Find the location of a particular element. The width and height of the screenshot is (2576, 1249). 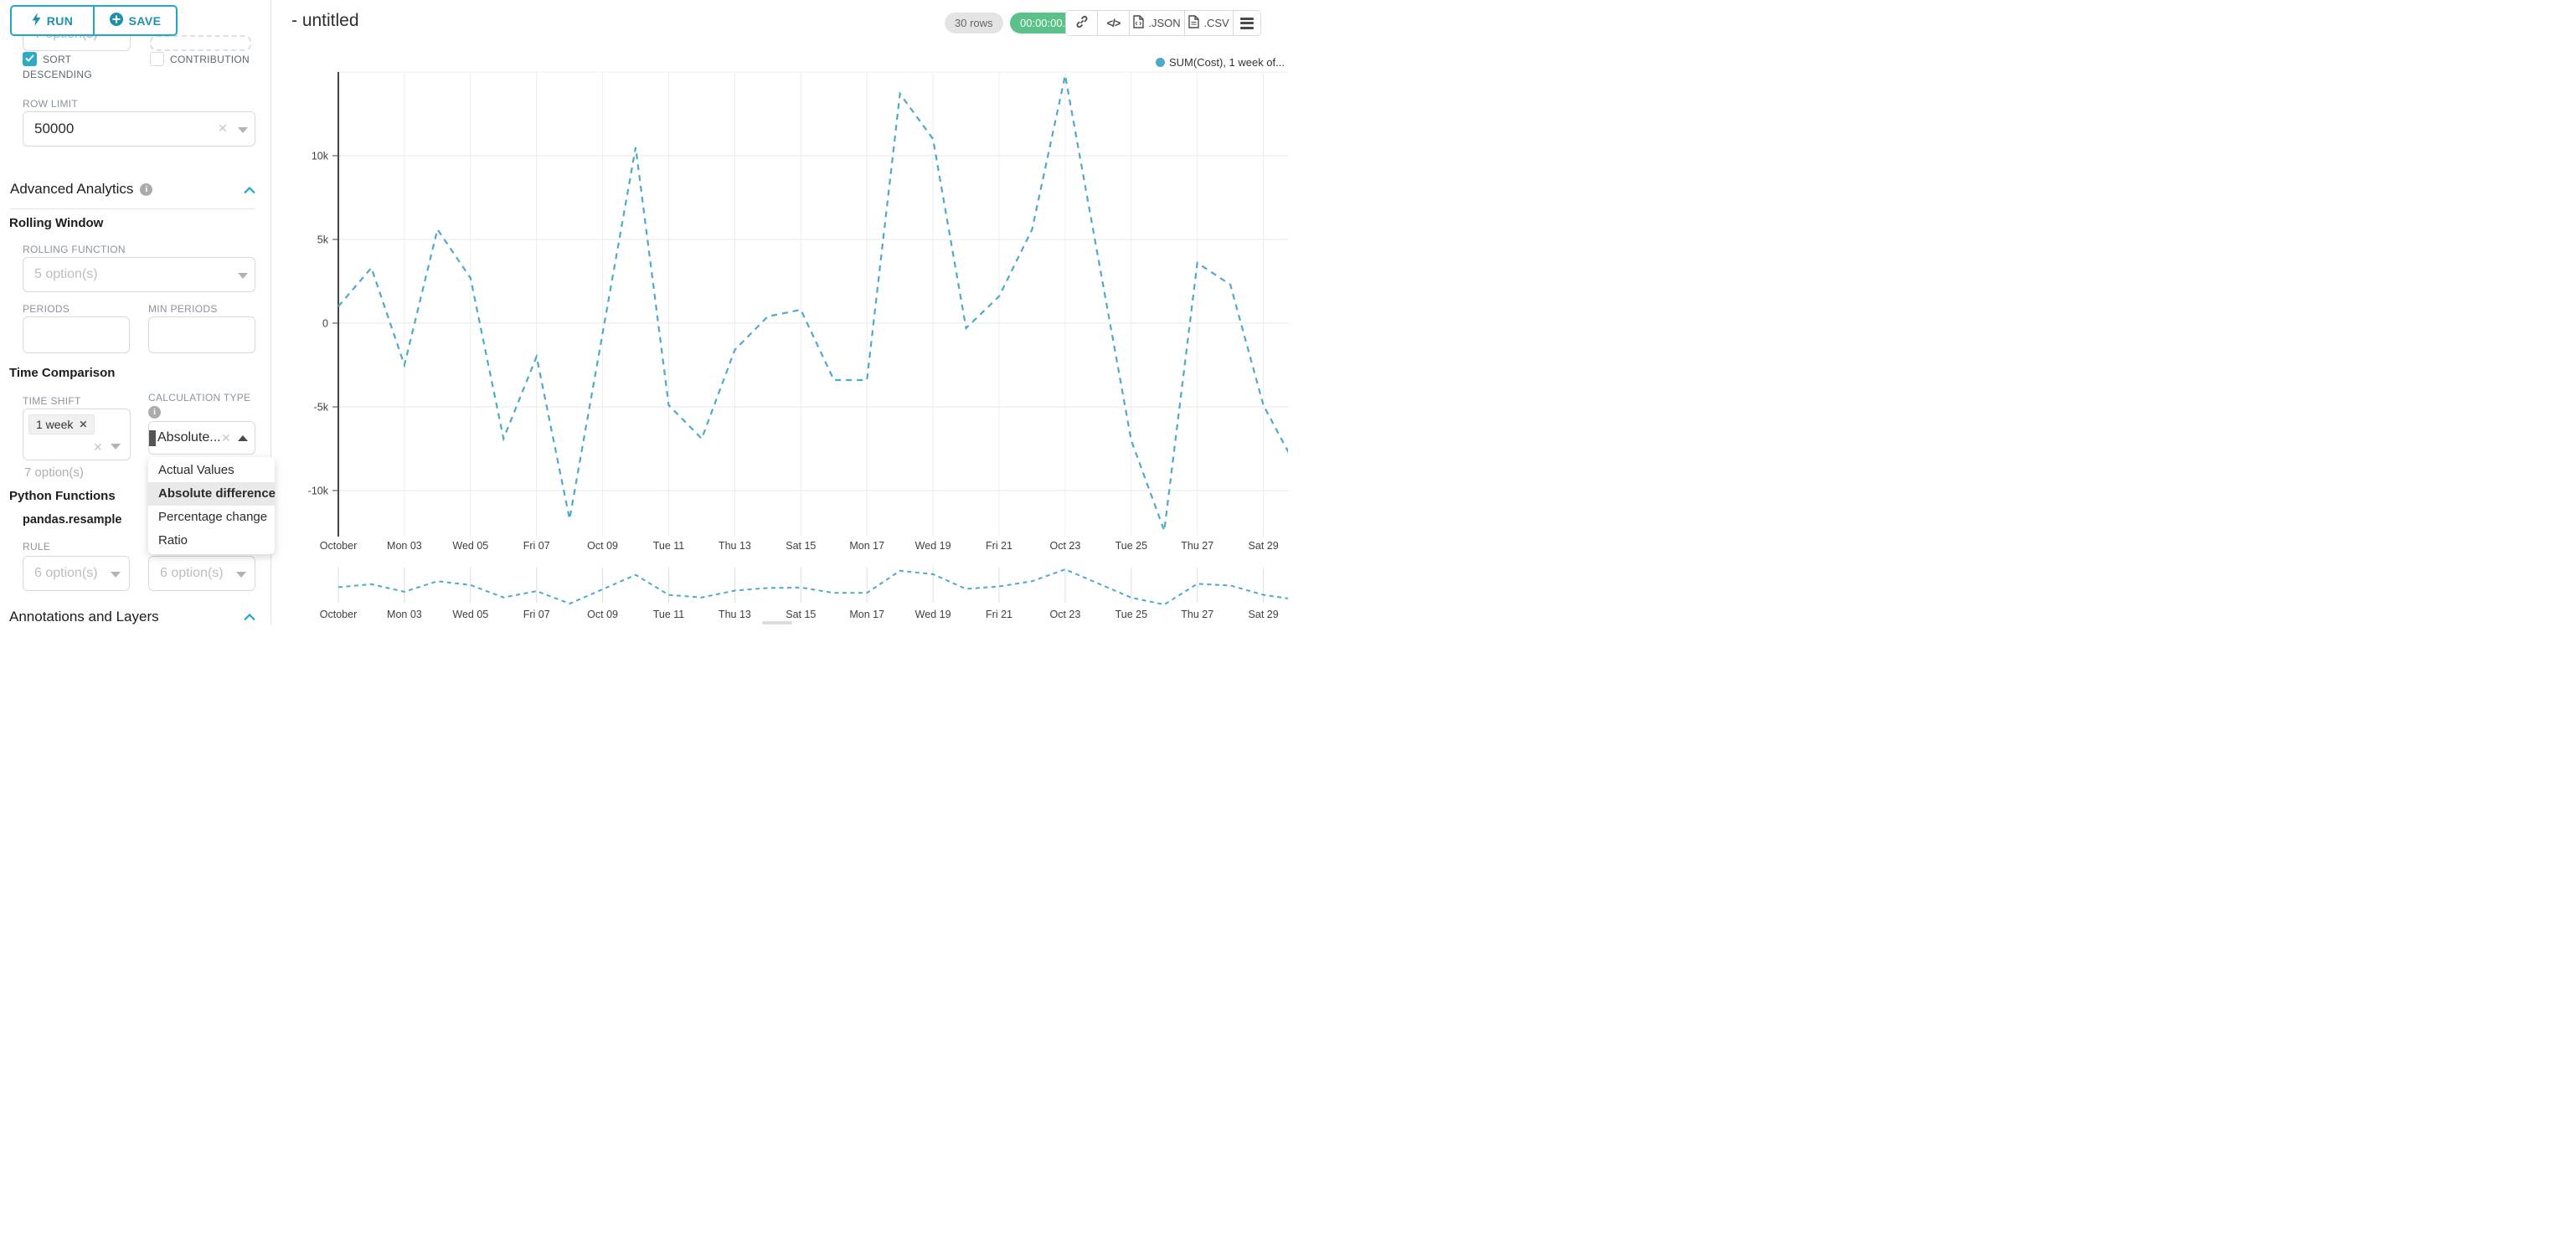

min-periods-input is located at coordinates (201, 334).